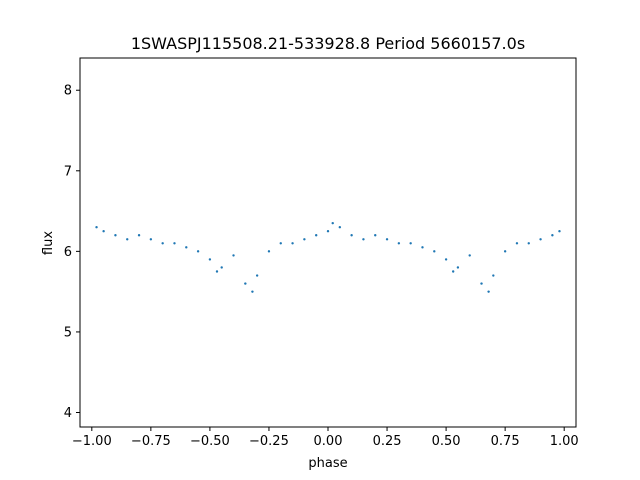 The height and width of the screenshot is (480, 640). Describe the element at coordinates (328, 441) in the screenshot. I see `x-tick-label: 0.00` at that location.